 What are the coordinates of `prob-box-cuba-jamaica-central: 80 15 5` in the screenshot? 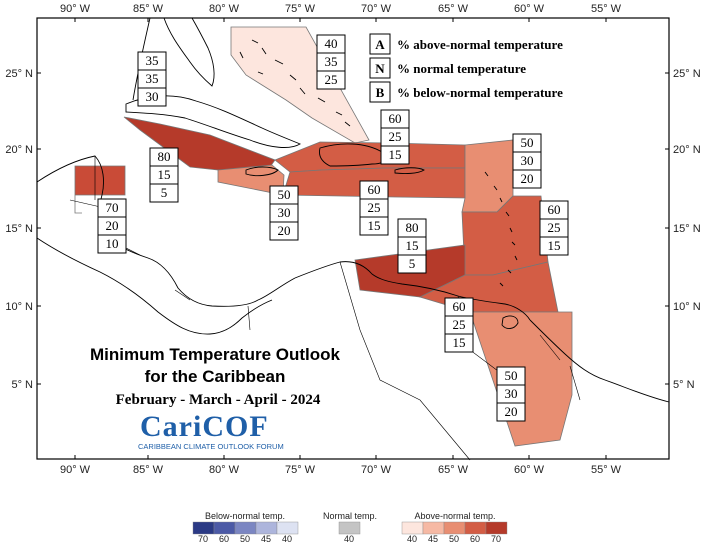 It's located at (164, 175).